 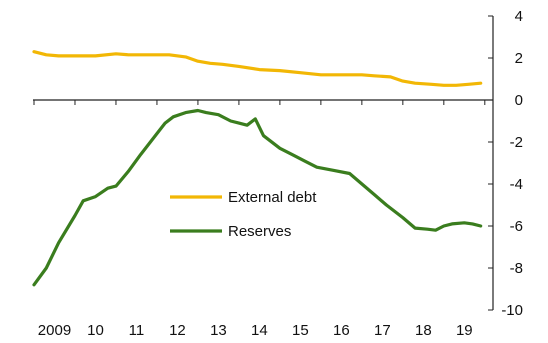 I want to click on y-tick-label: -4, so click(x=516, y=184).